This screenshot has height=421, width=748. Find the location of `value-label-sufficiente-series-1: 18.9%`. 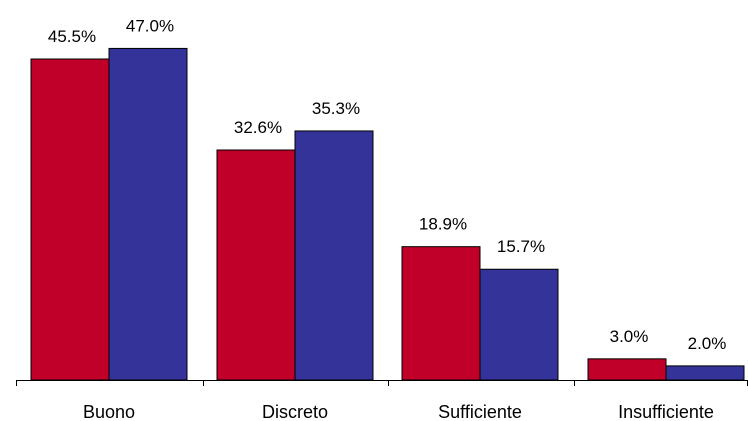

value-label-sufficiente-series-1: 18.9% is located at coordinates (443, 224).